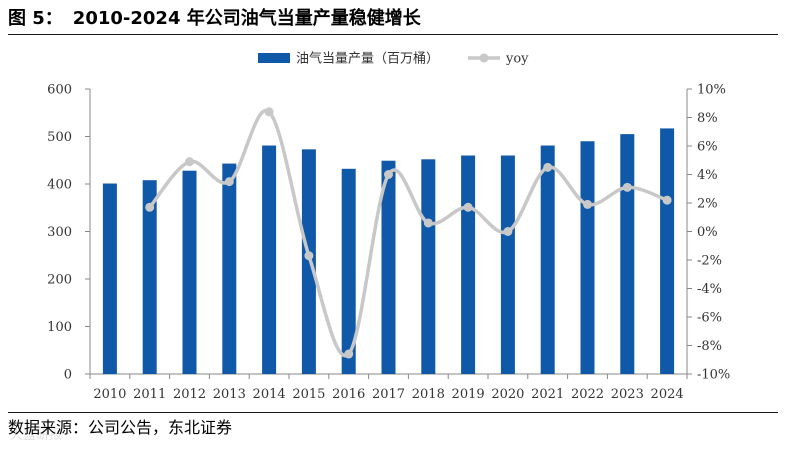 This screenshot has width=799, height=450. I want to click on y-right-tick-label: 10%, so click(711, 90).